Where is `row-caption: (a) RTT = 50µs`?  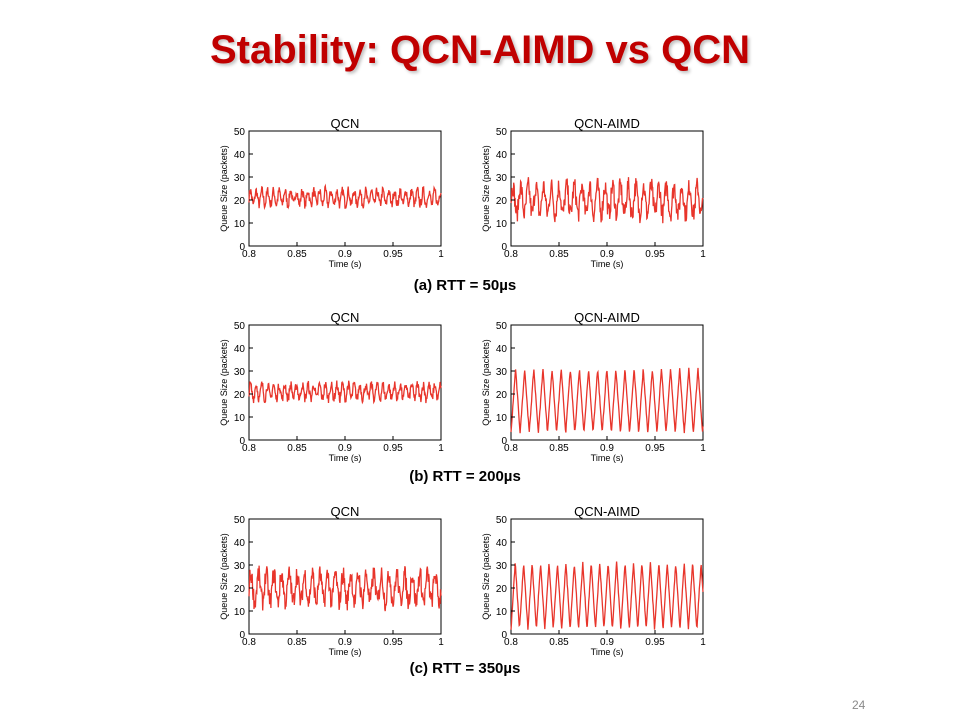
row-caption: (a) RTT = 50µs is located at coordinates (465, 285).